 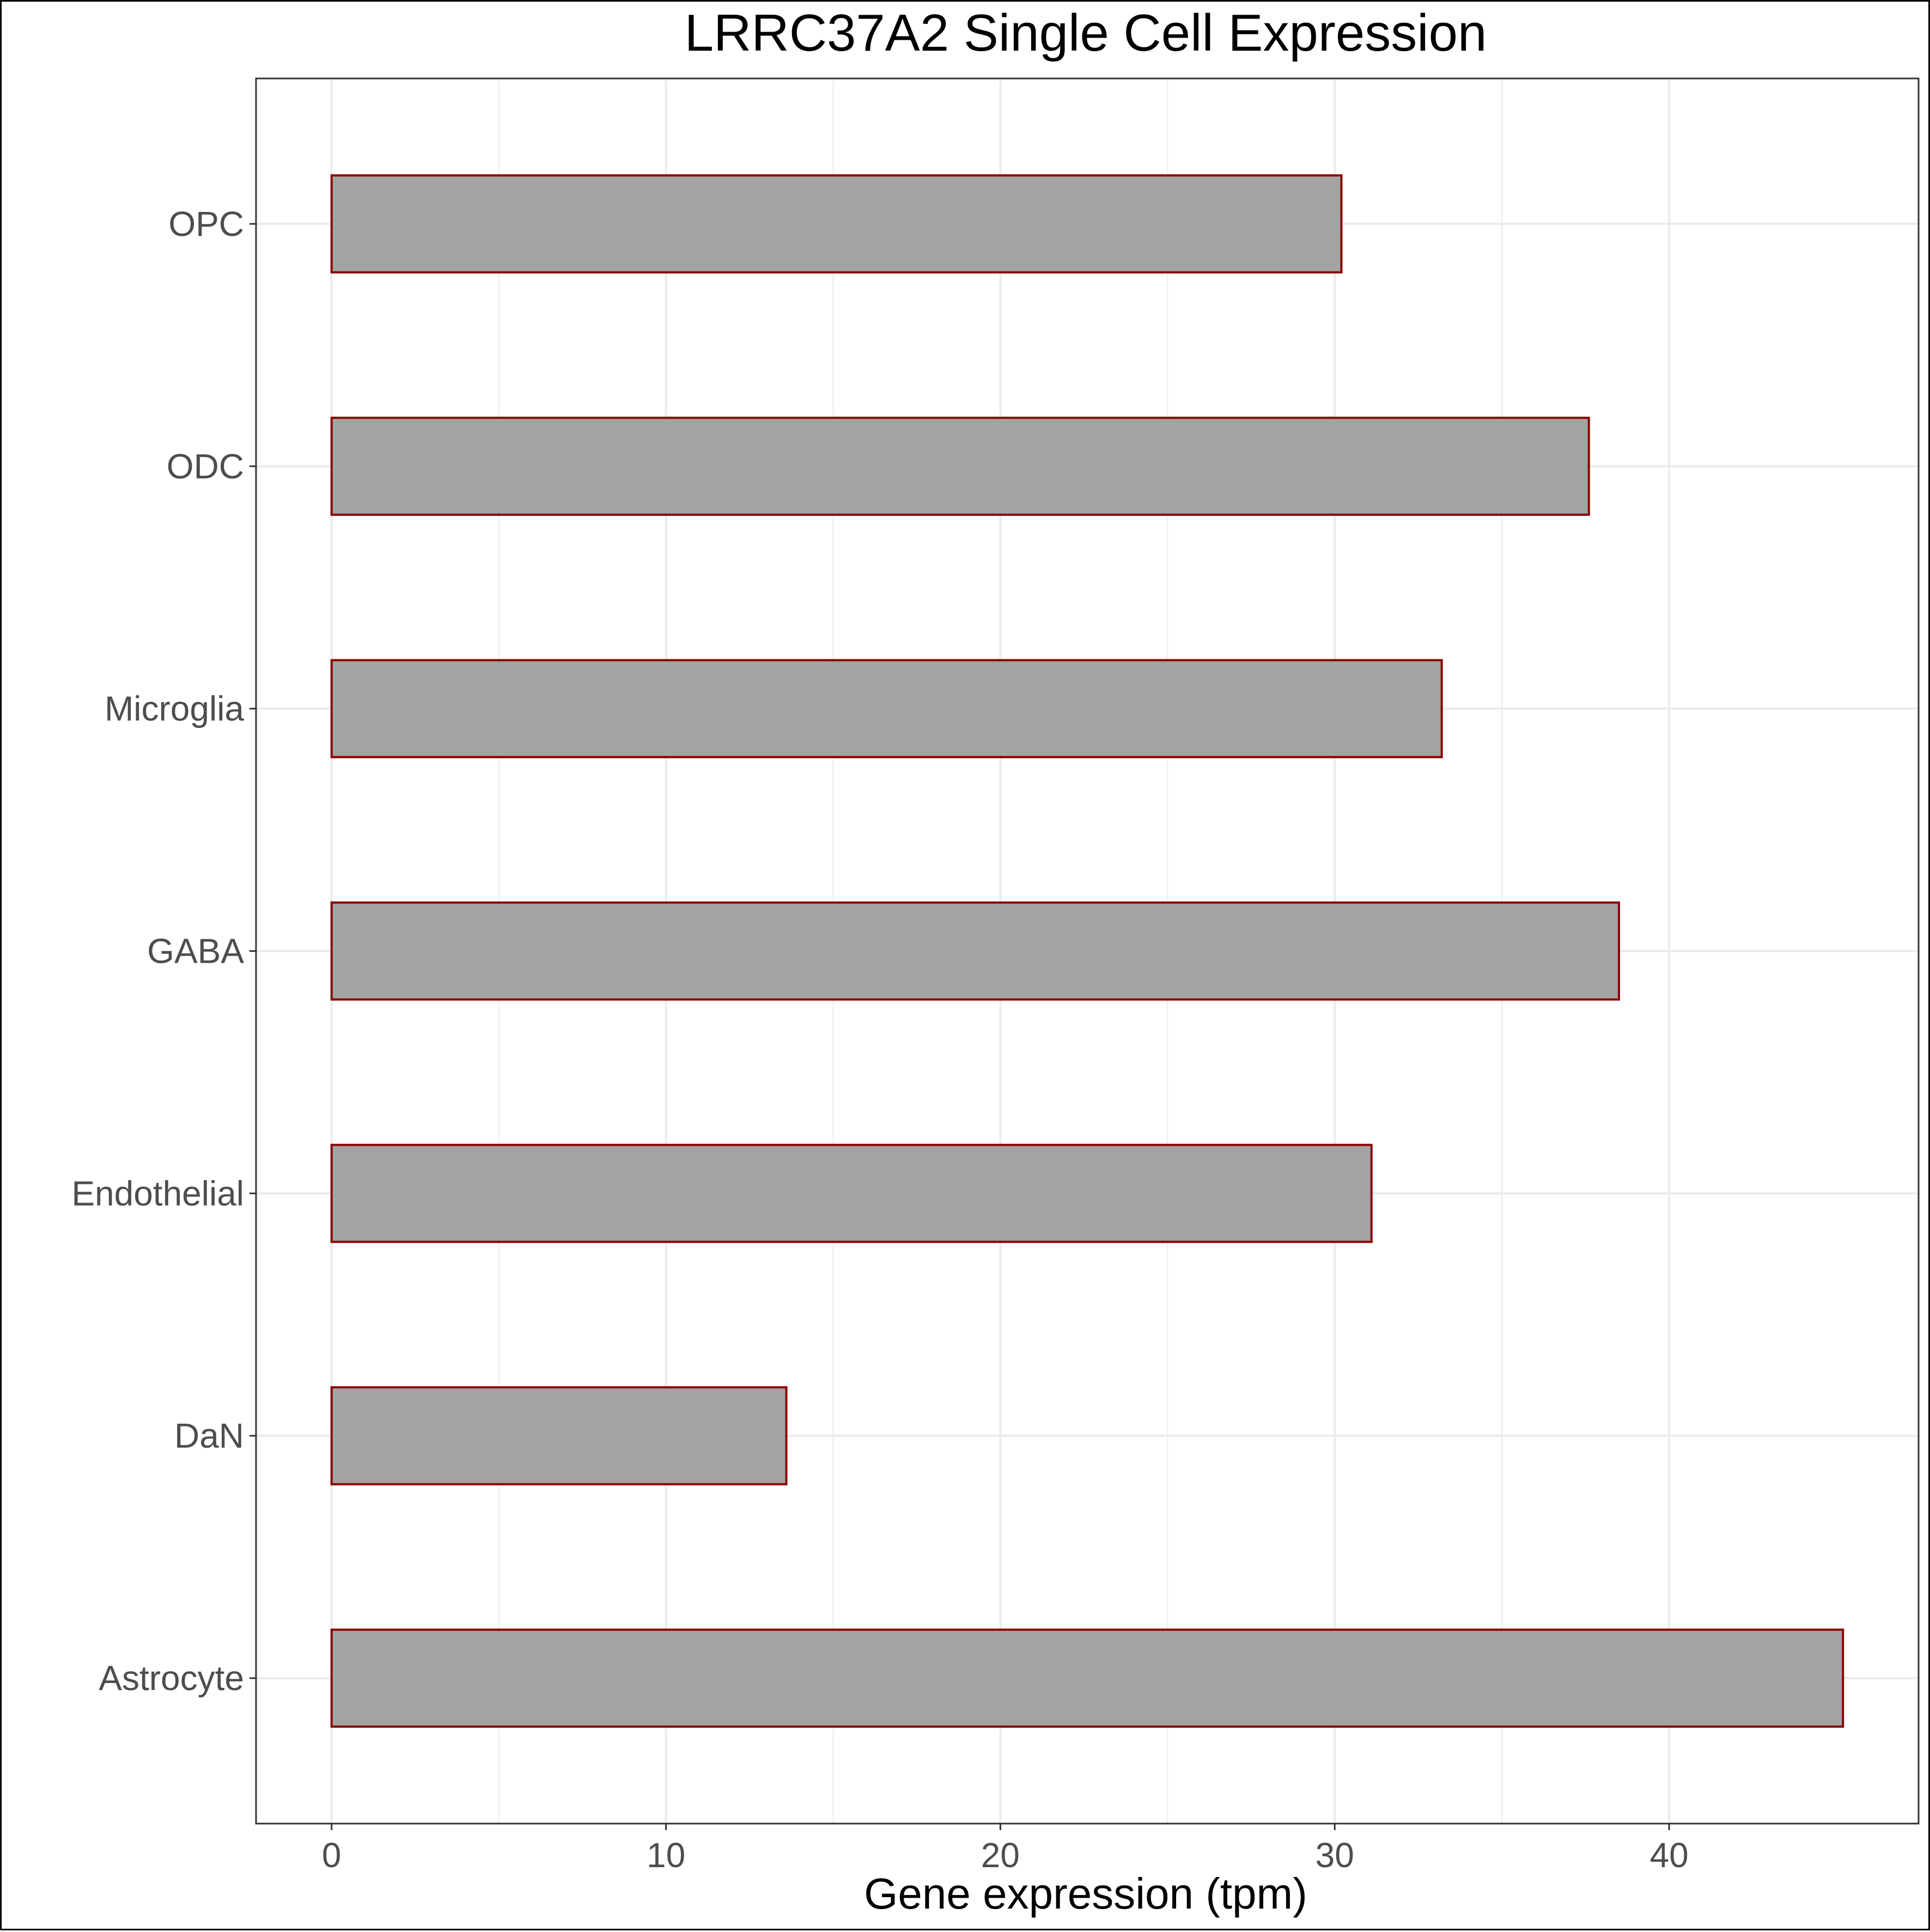 What do you see at coordinates (1335, 1855) in the screenshot?
I see `x-tick-label: 30` at bounding box center [1335, 1855].